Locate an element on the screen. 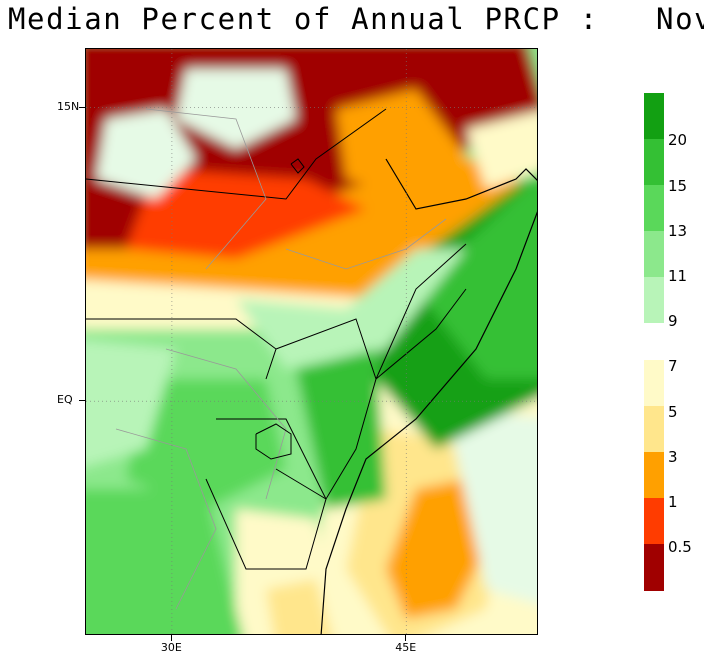 The height and width of the screenshot is (664, 704). legend-label-7: 7 is located at coordinates (673, 366).